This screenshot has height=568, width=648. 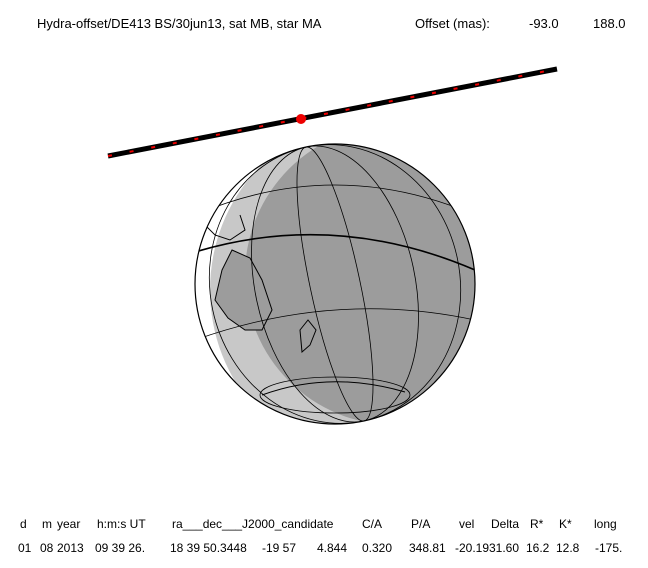 I want to click on column-header: R*, so click(x=537, y=524).